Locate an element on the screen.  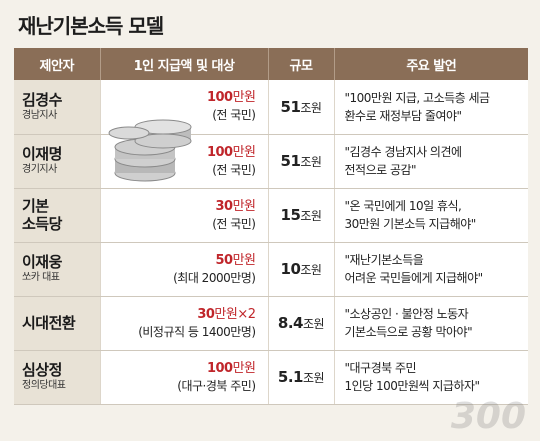
amount-cell: 30만원×2 (비정규직 등 1400만명) is located at coordinates (184, 323).